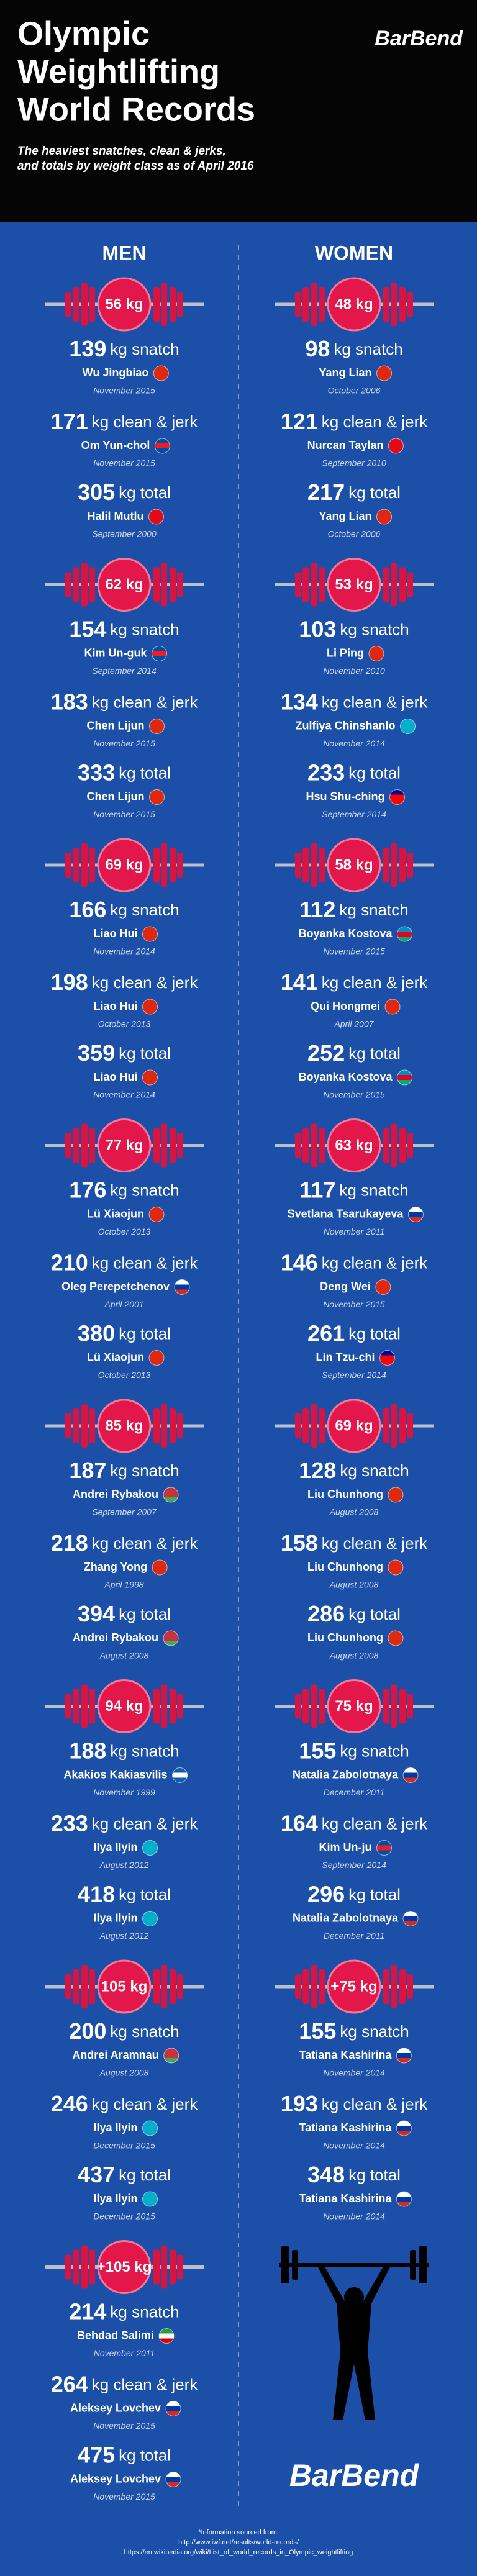  Describe the element at coordinates (326, 1053) in the screenshot. I see `record-value: 252` at that location.